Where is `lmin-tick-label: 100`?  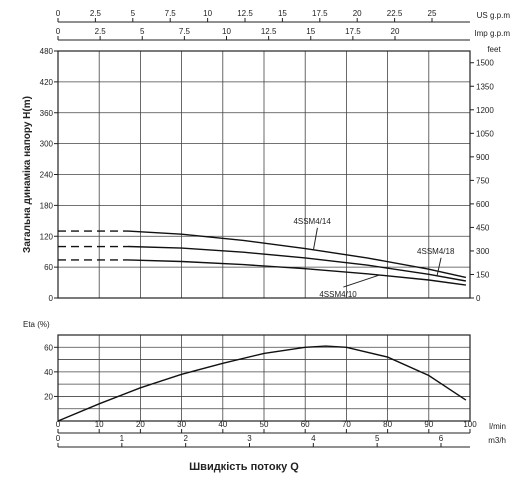
lmin-tick-label: 100 is located at coordinates (470, 424).